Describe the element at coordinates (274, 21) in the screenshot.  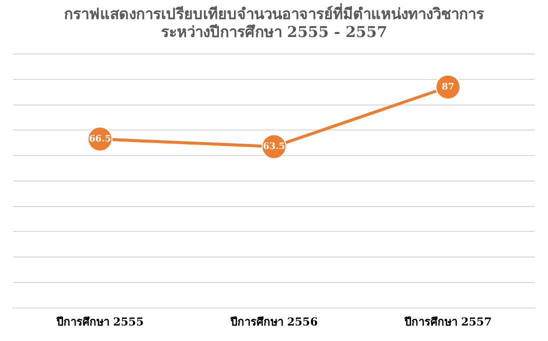
I see `chart-title: กราฟแสดงการเปรียบเทียบจำนวนอาจารย์ที่มีตำแหน่งทางวิชาการ ระหว่างปีการศึกษา 2555 - 2557` at that location.